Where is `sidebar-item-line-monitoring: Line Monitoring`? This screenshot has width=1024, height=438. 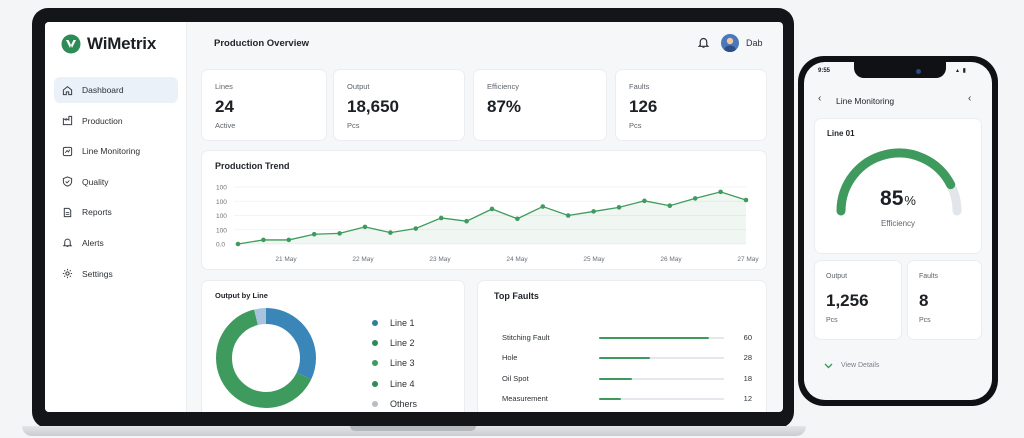
sidebar-item-line-monitoring: Line Monitoring is located at coordinates (116, 151).